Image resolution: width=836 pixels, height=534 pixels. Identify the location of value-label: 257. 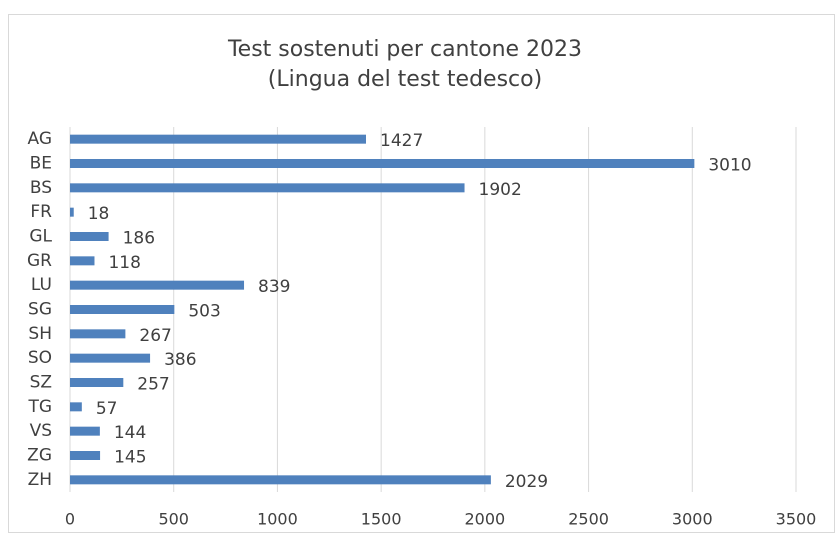
(153, 385).